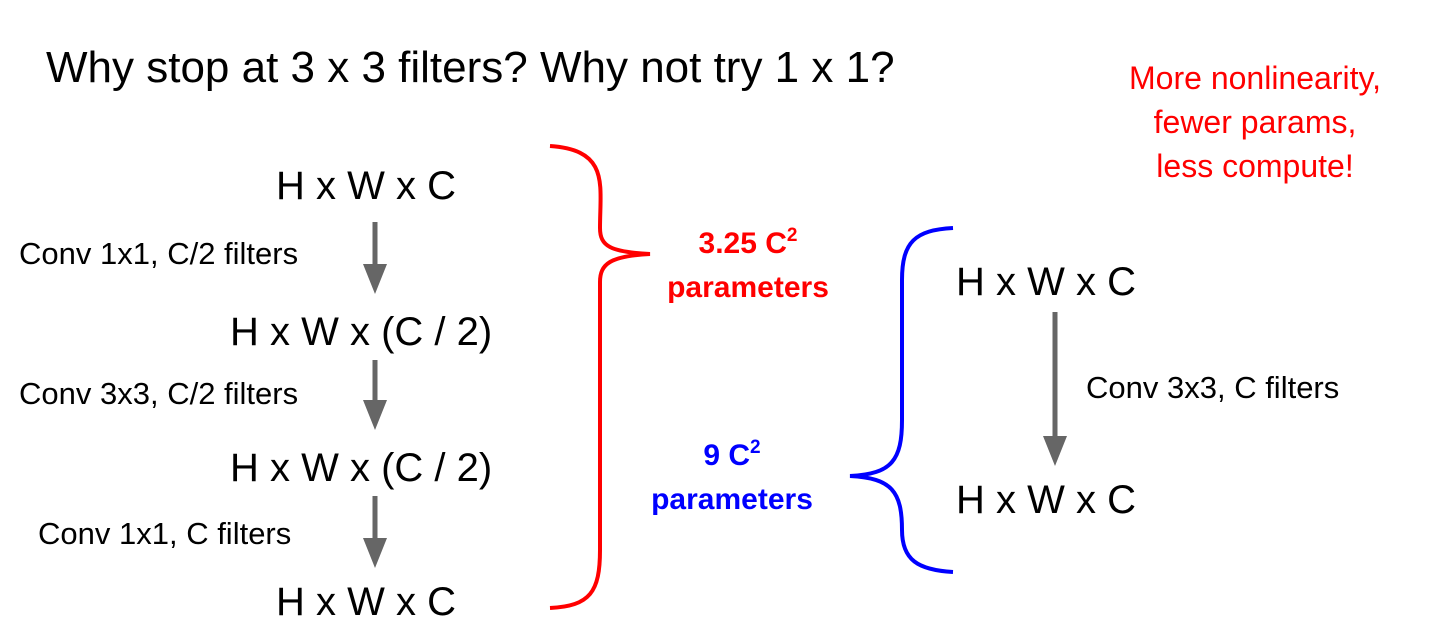 The image size is (1440, 627). Describe the element at coordinates (1046, 500) in the screenshot. I see `single-output-layer: H x W x C` at that location.